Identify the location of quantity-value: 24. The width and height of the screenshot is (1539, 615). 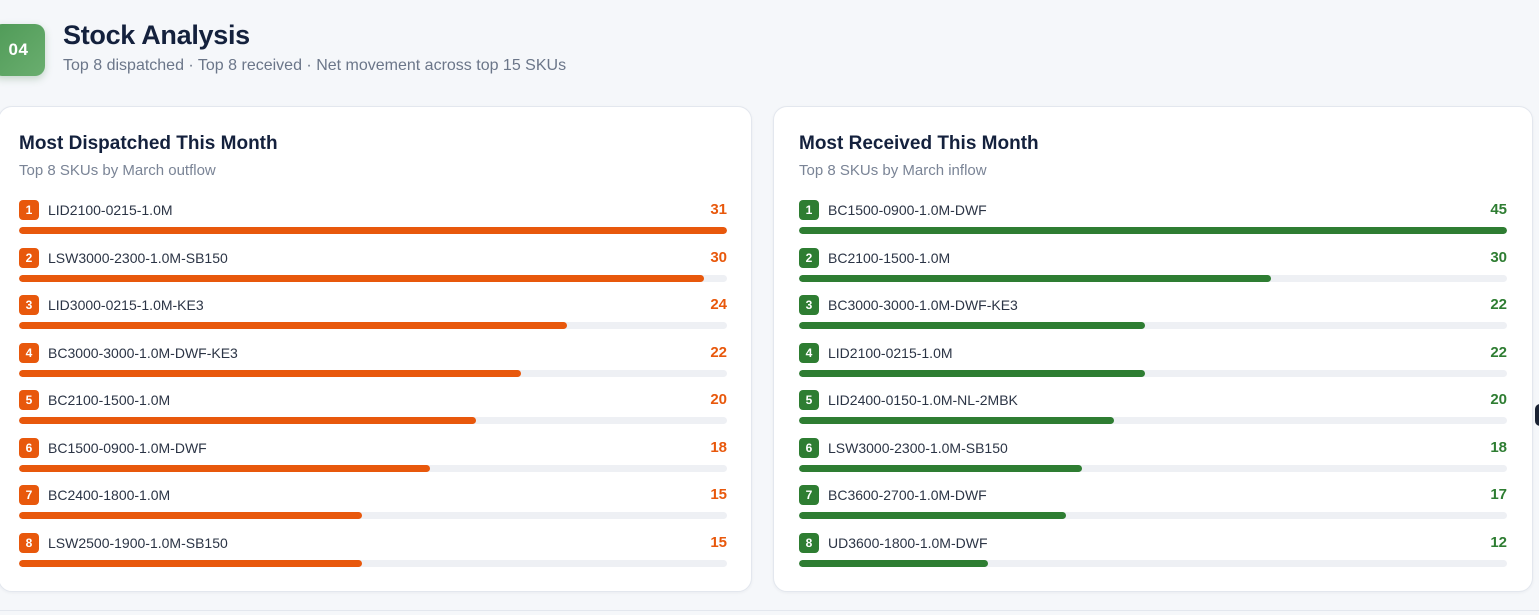
(718, 304).